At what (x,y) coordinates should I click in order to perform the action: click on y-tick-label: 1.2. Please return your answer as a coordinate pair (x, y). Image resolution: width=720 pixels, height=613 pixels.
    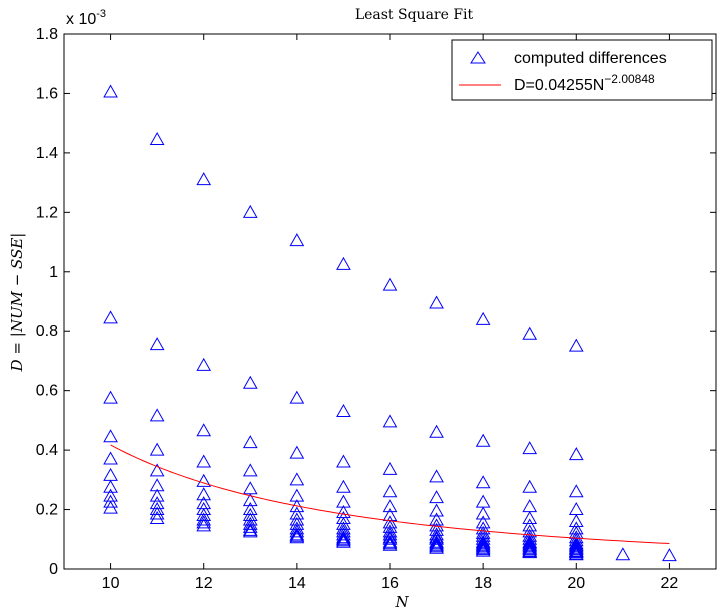
    Looking at the image, I should click on (47, 212).